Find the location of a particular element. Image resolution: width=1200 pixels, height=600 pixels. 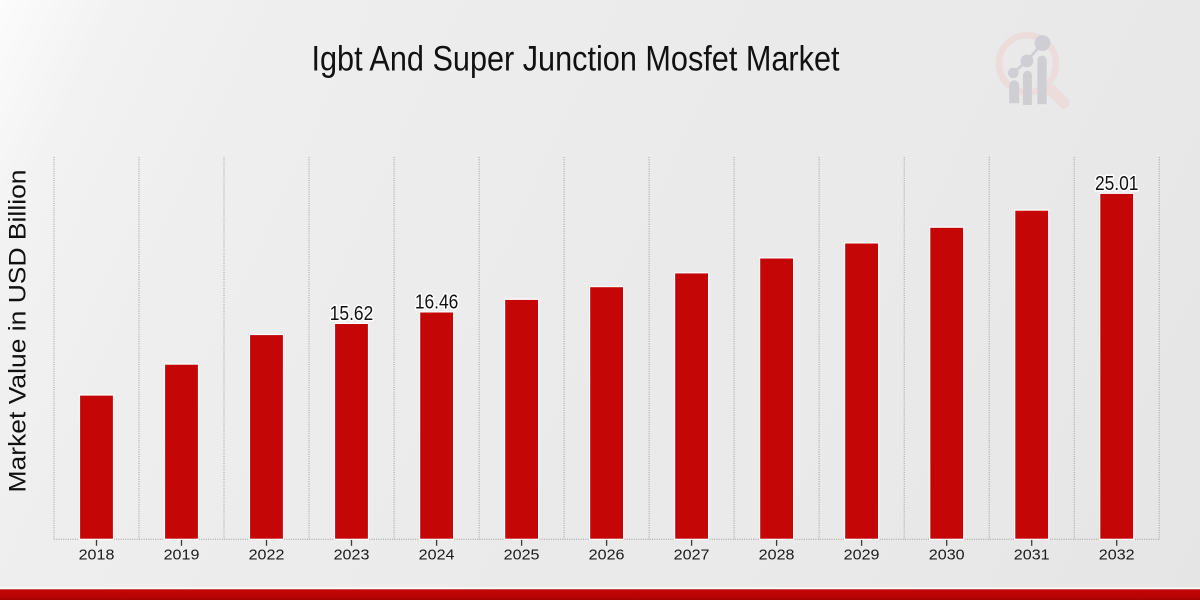

svg-text: 2027 is located at coordinates (692, 556).